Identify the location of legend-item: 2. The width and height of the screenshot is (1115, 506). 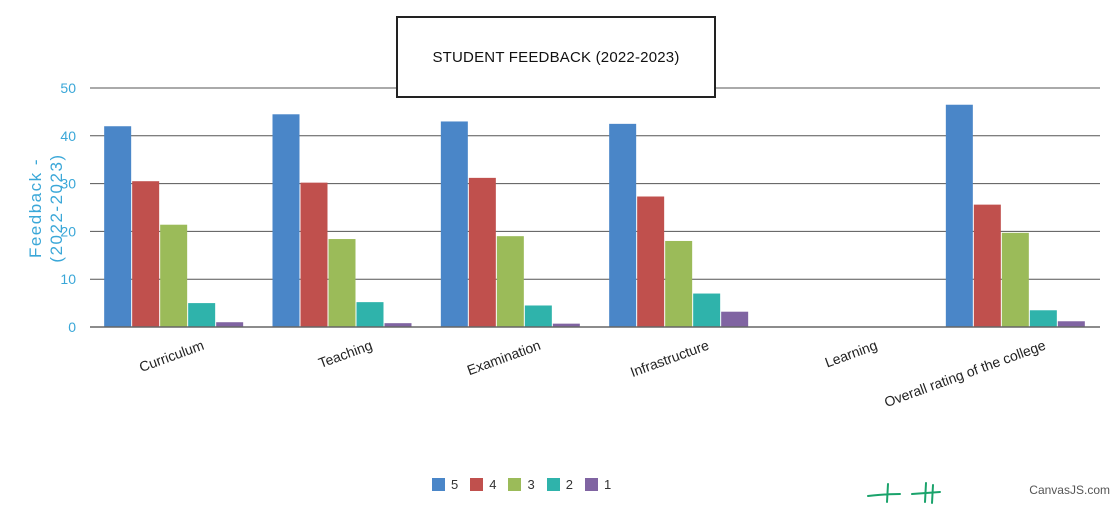
(559, 484).